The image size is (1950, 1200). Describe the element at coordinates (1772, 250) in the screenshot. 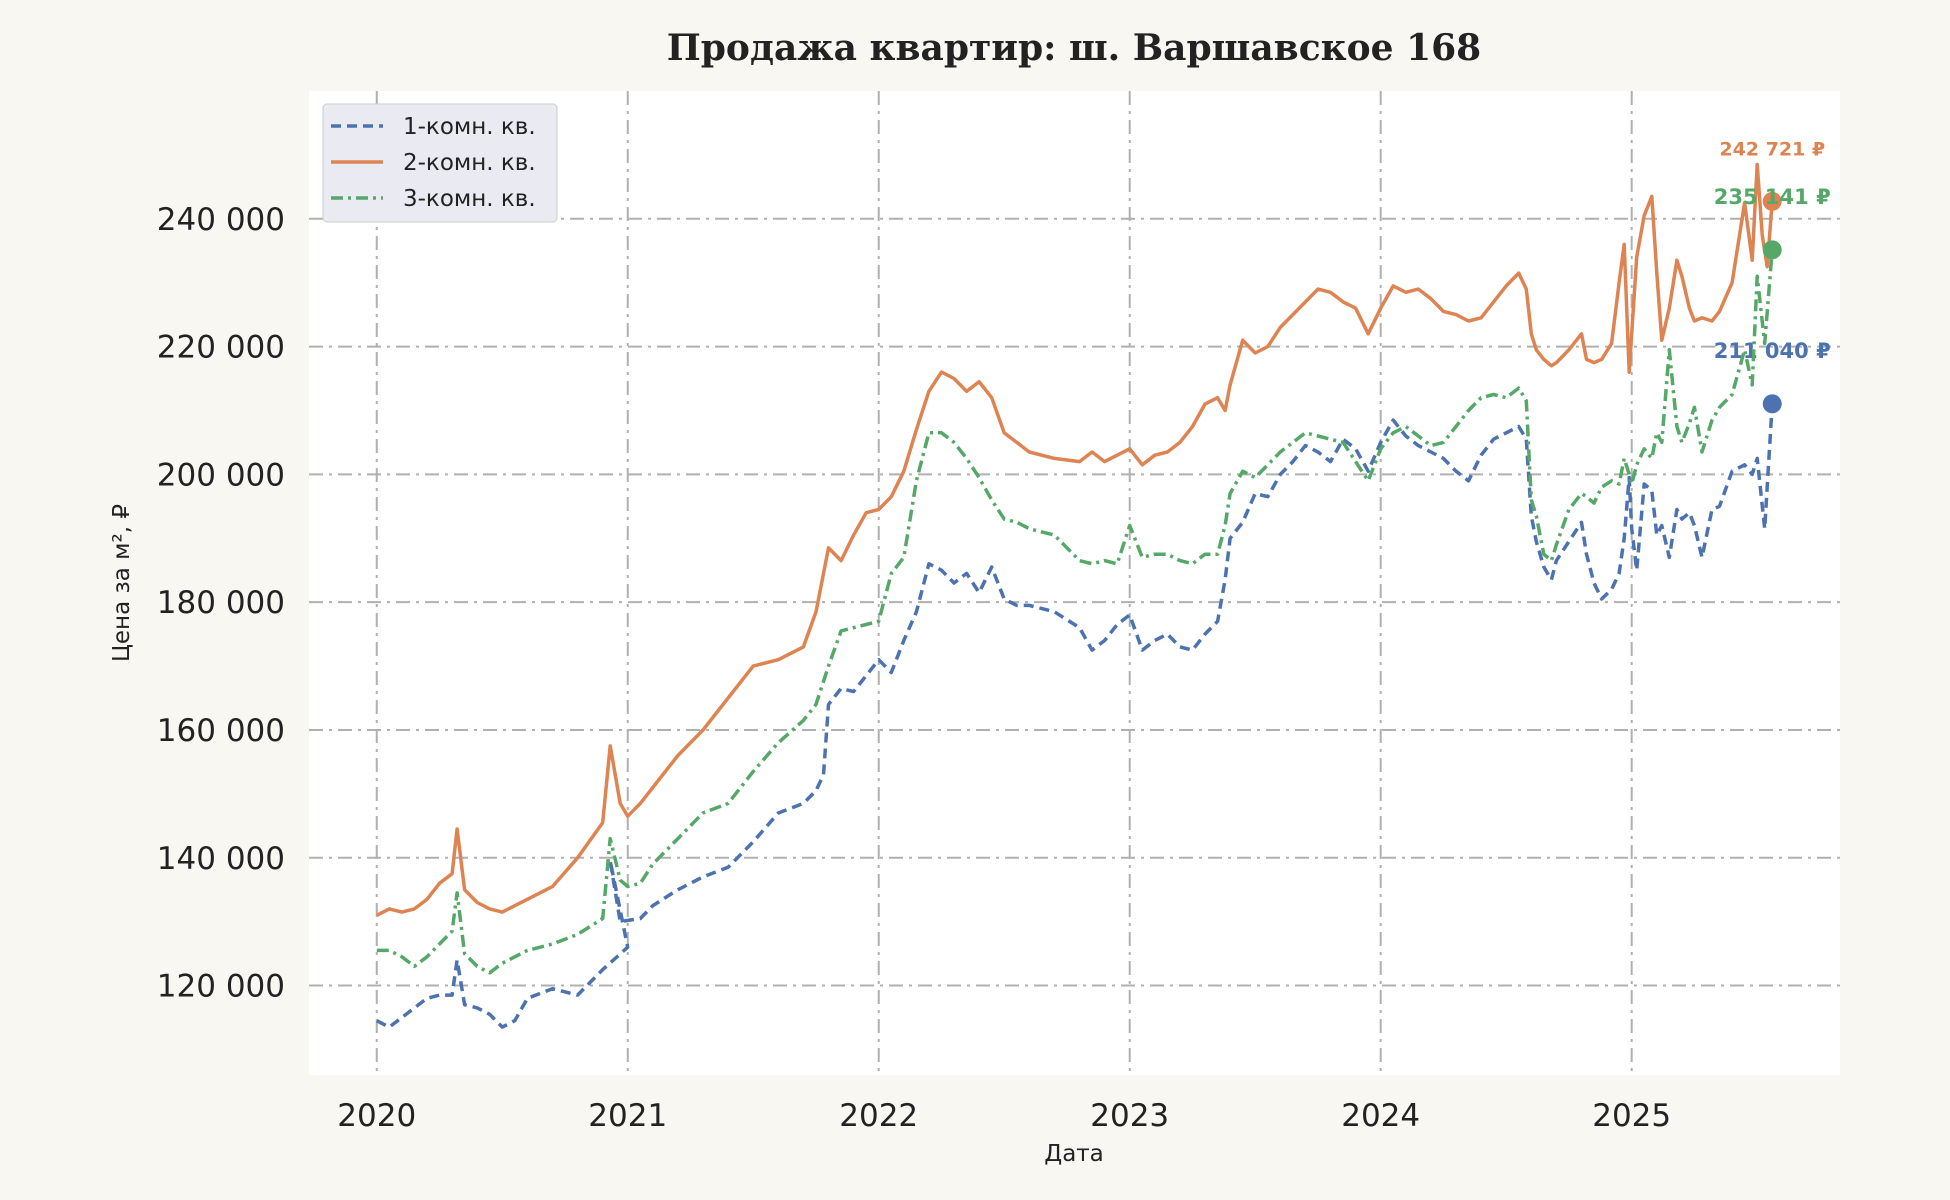

I see `end-marker-3-room` at that location.